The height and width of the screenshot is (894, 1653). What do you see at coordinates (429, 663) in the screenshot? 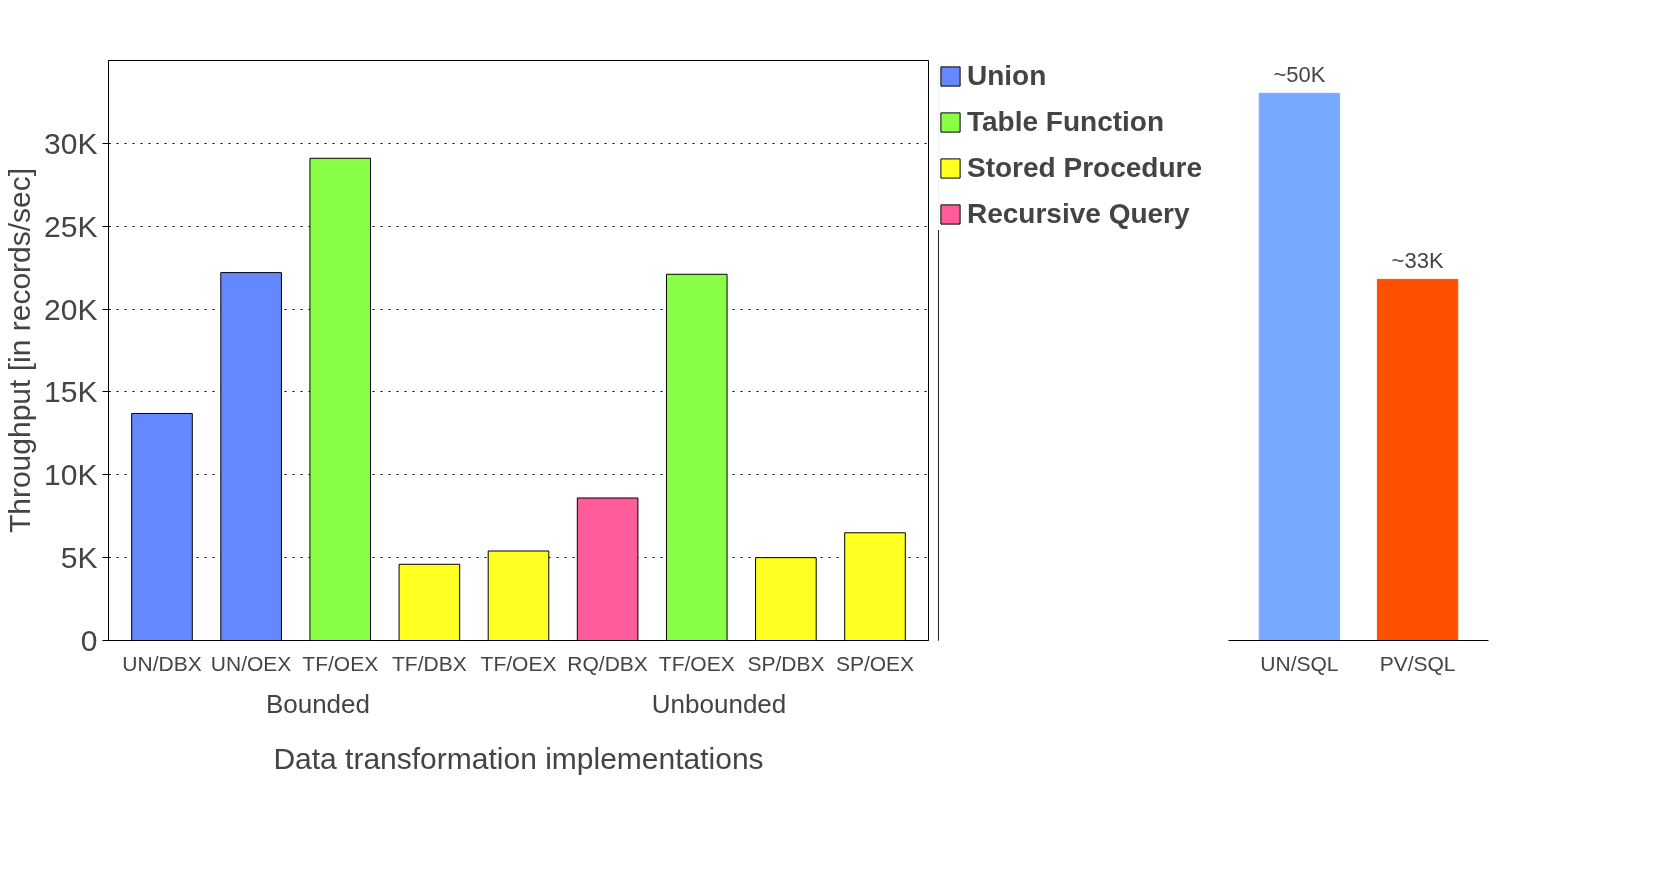
I see `x-tick-label: TF/DBX` at bounding box center [429, 663].